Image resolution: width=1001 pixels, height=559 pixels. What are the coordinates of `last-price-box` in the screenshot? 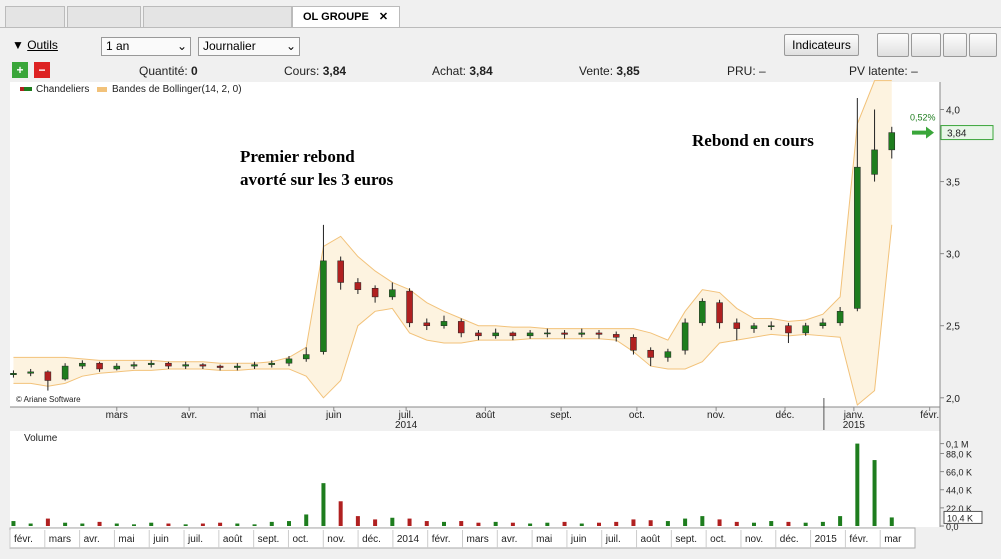 It's located at (967, 133).